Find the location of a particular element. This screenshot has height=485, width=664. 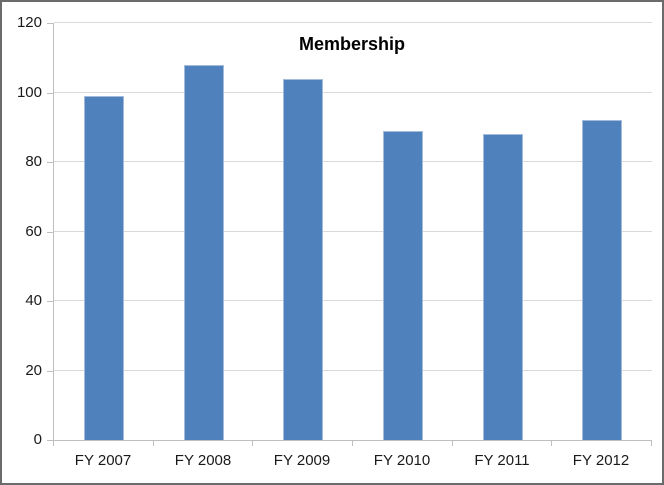

gridline-y80 is located at coordinates (353, 161).